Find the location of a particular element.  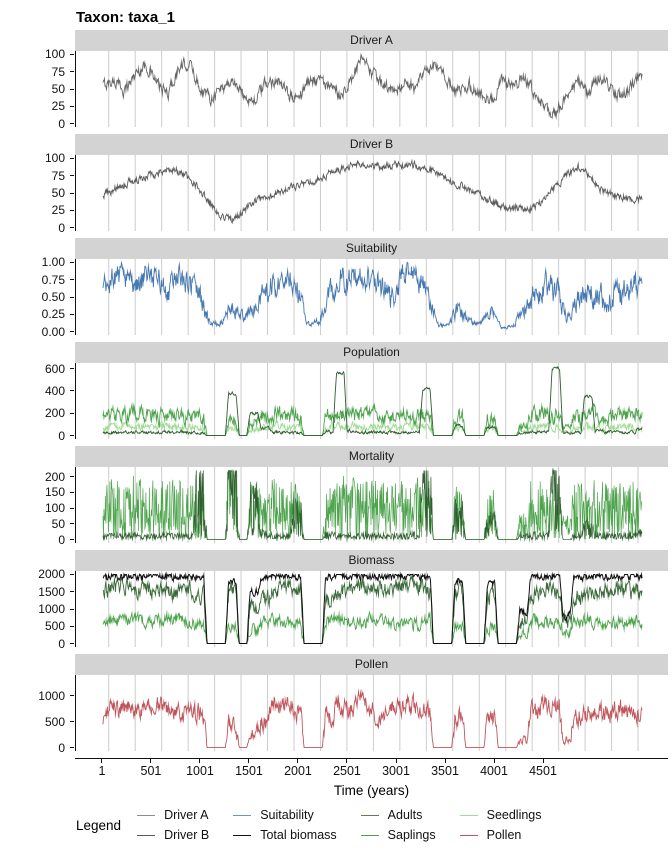

plot-row: 0 50 100 150 200 is located at coordinates (336, 507).